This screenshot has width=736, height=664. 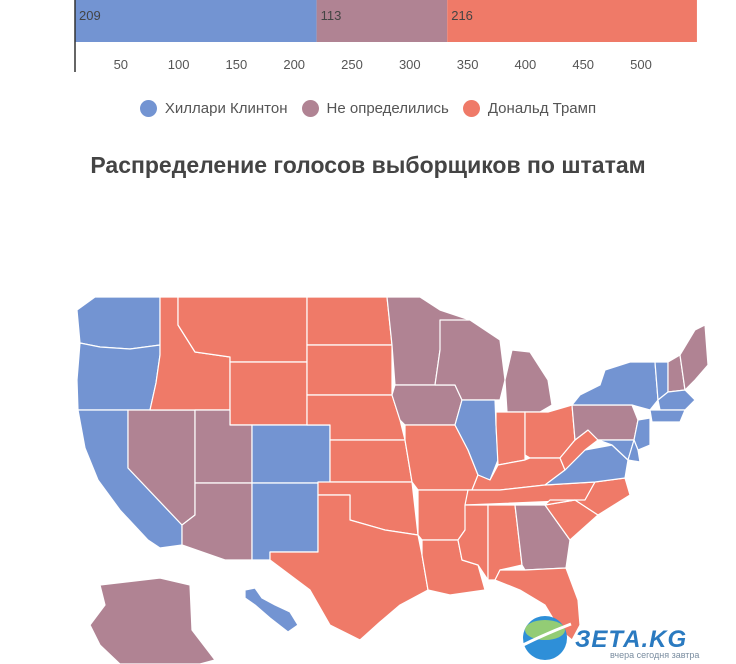 What do you see at coordinates (615, 386) in the screenshot?
I see `state-new-york` at bounding box center [615, 386].